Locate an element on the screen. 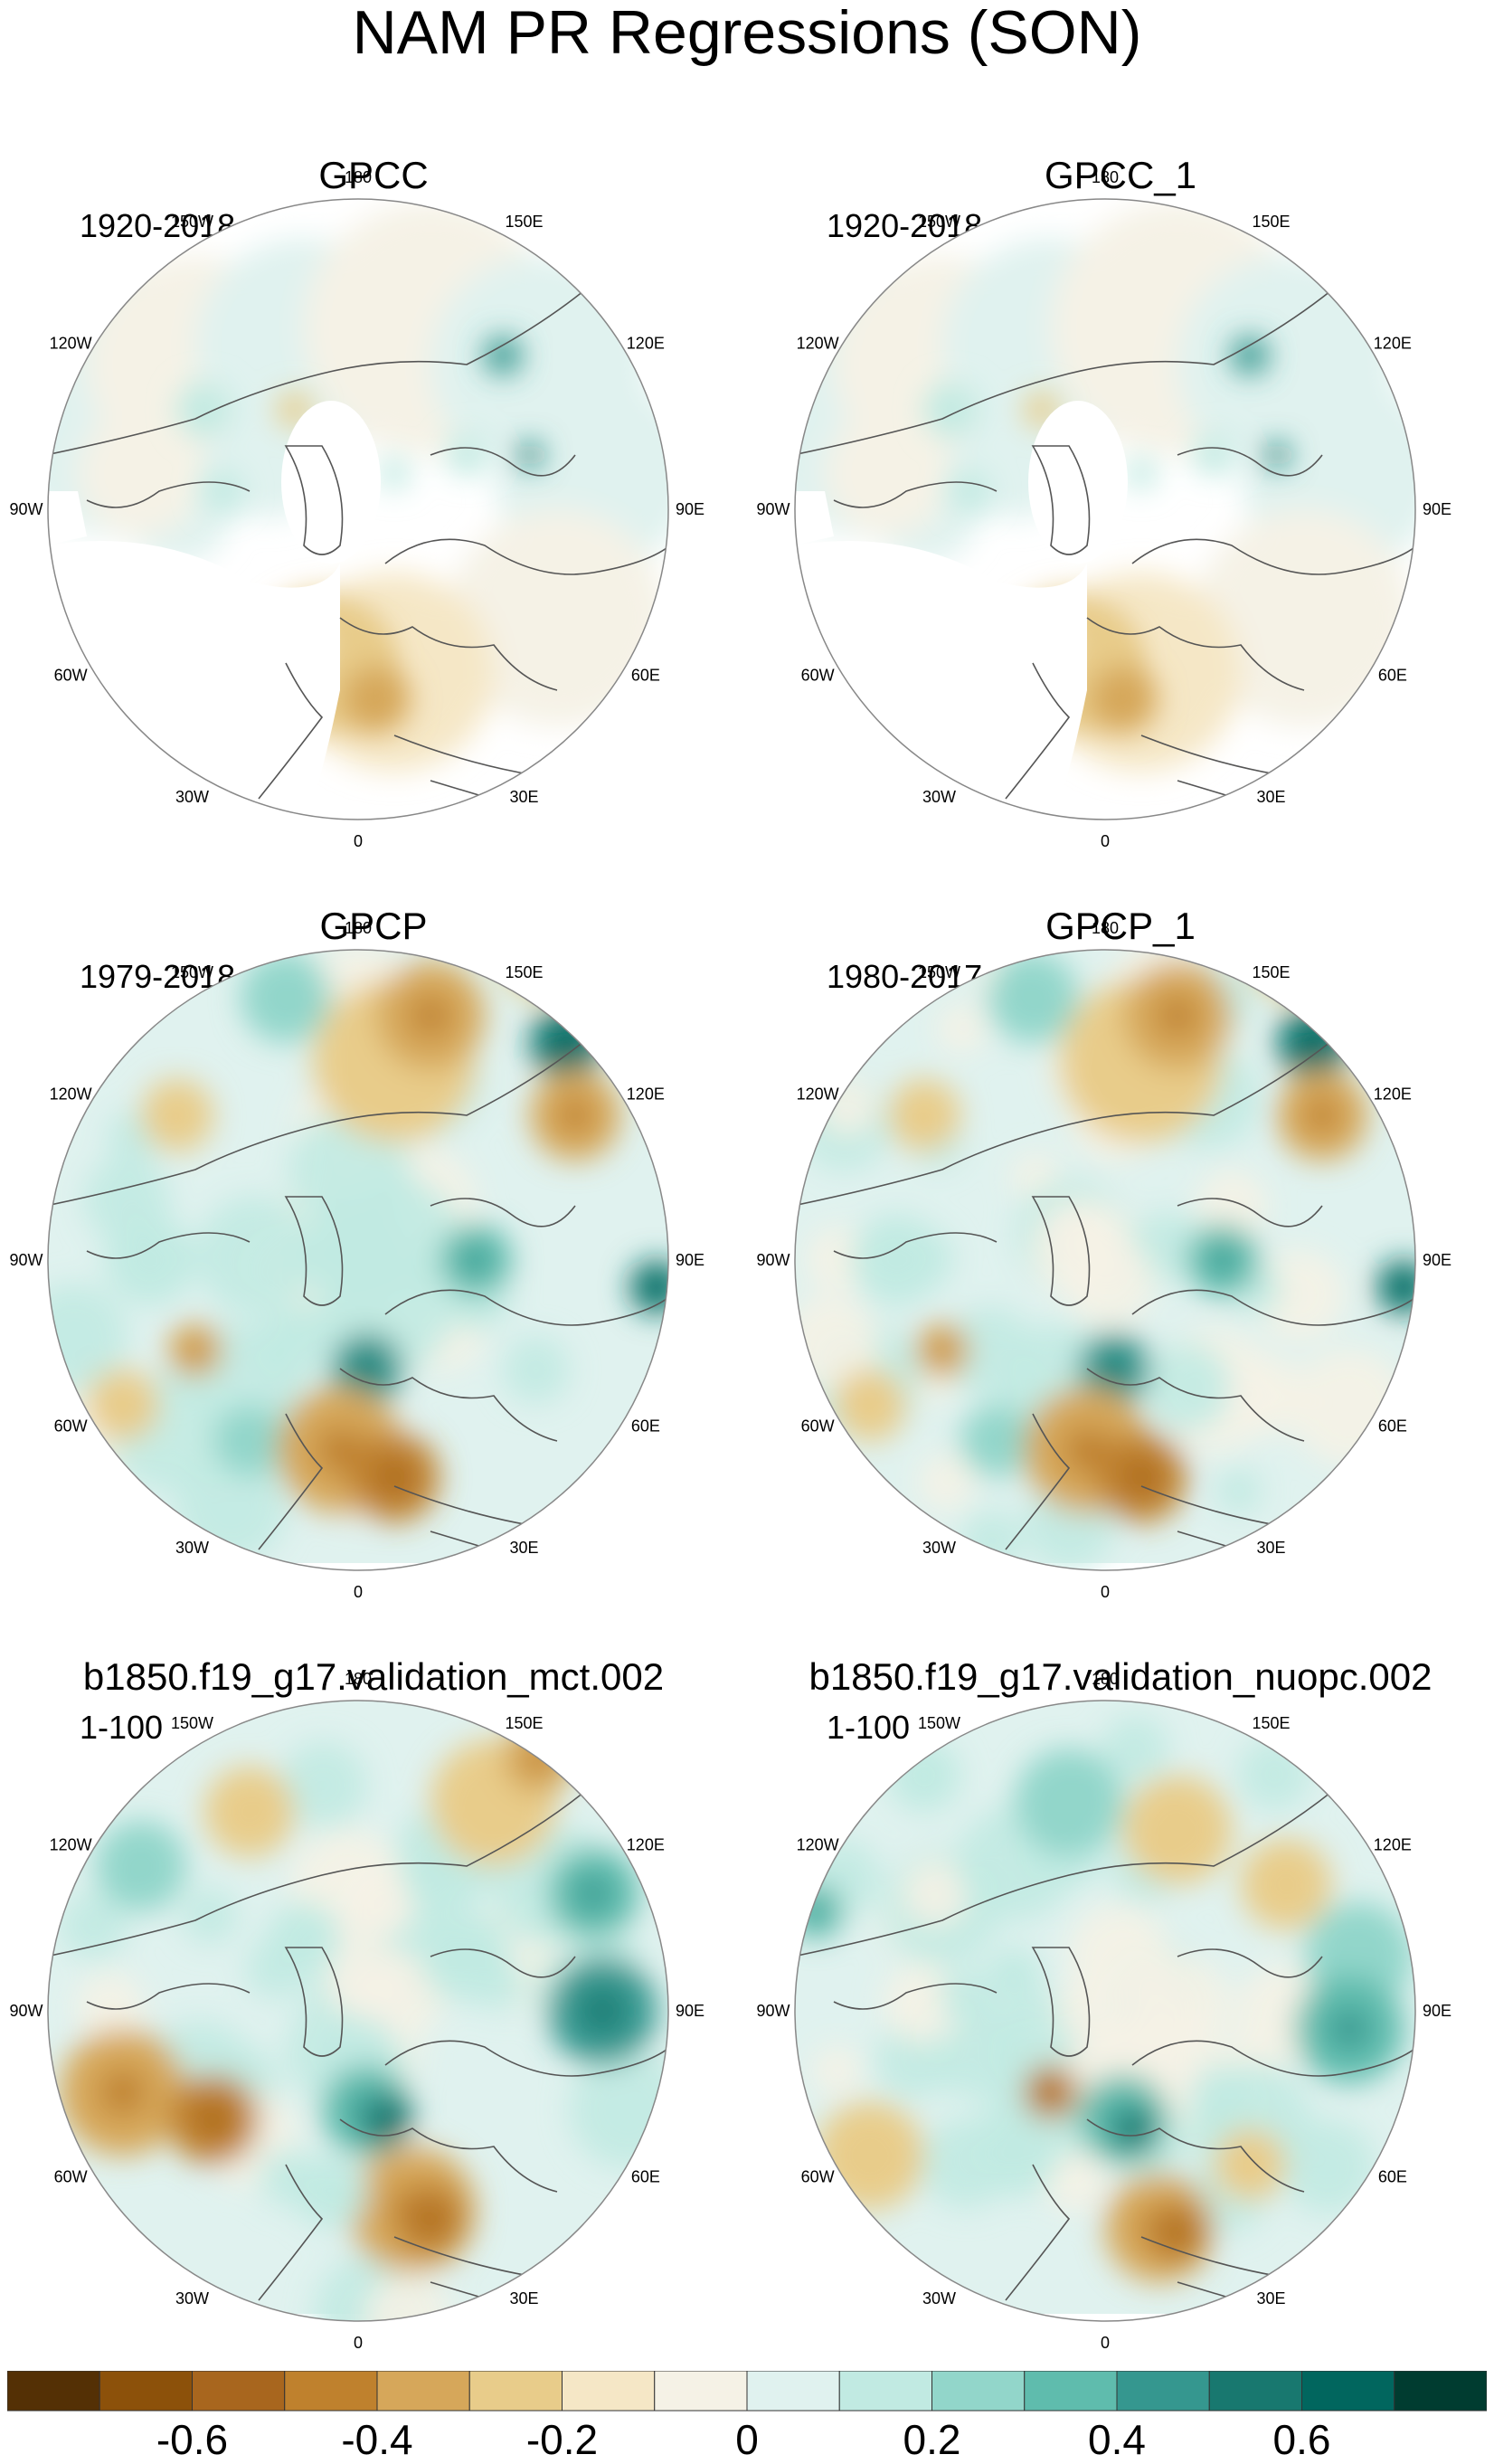 Image resolution: width=1494 pixels, height=2464 pixels. panel-title: GPCC_1 is located at coordinates (1120, 175).